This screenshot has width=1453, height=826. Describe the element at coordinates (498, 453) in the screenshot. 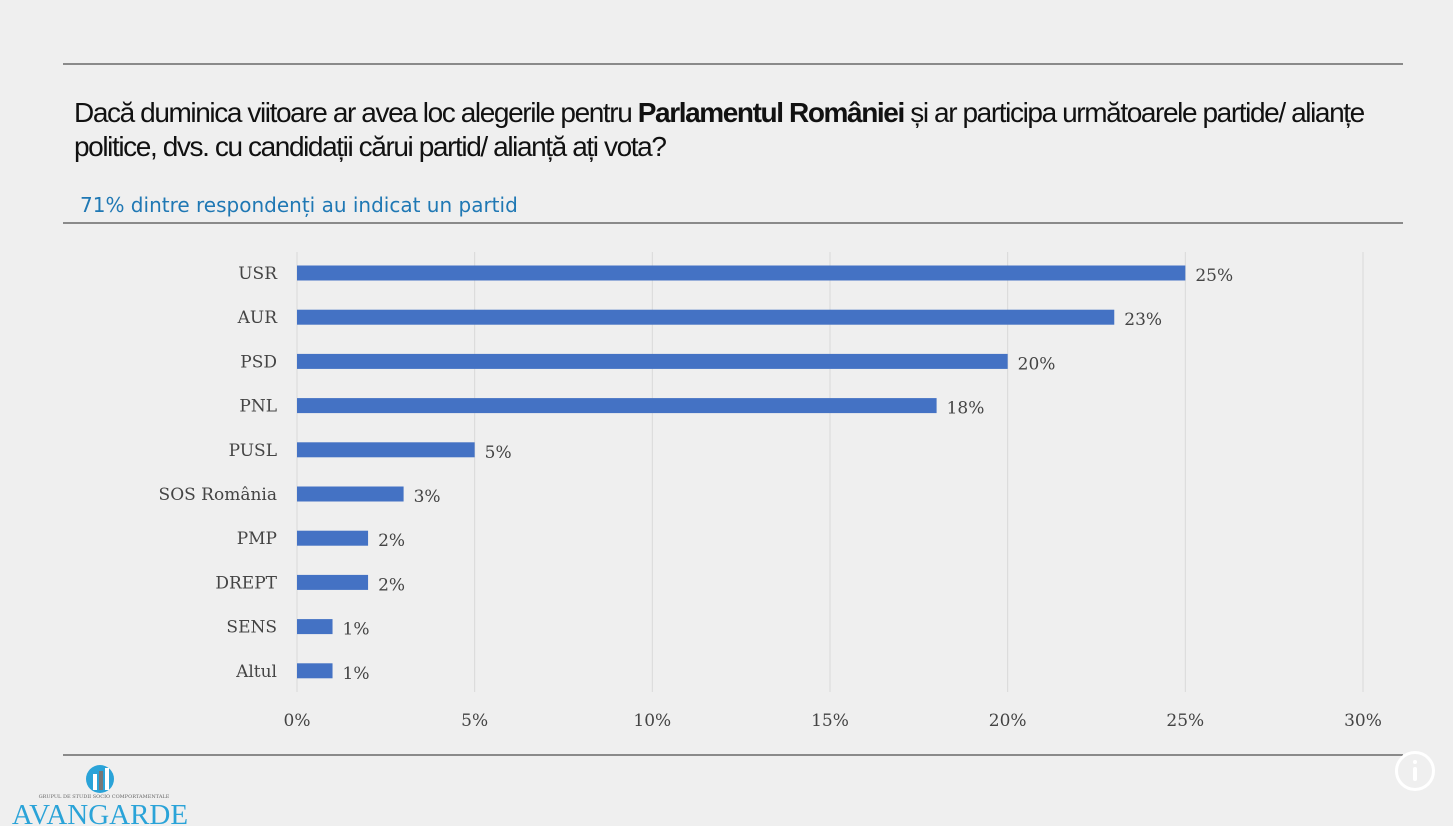

I see `data-label: 5%` at that location.